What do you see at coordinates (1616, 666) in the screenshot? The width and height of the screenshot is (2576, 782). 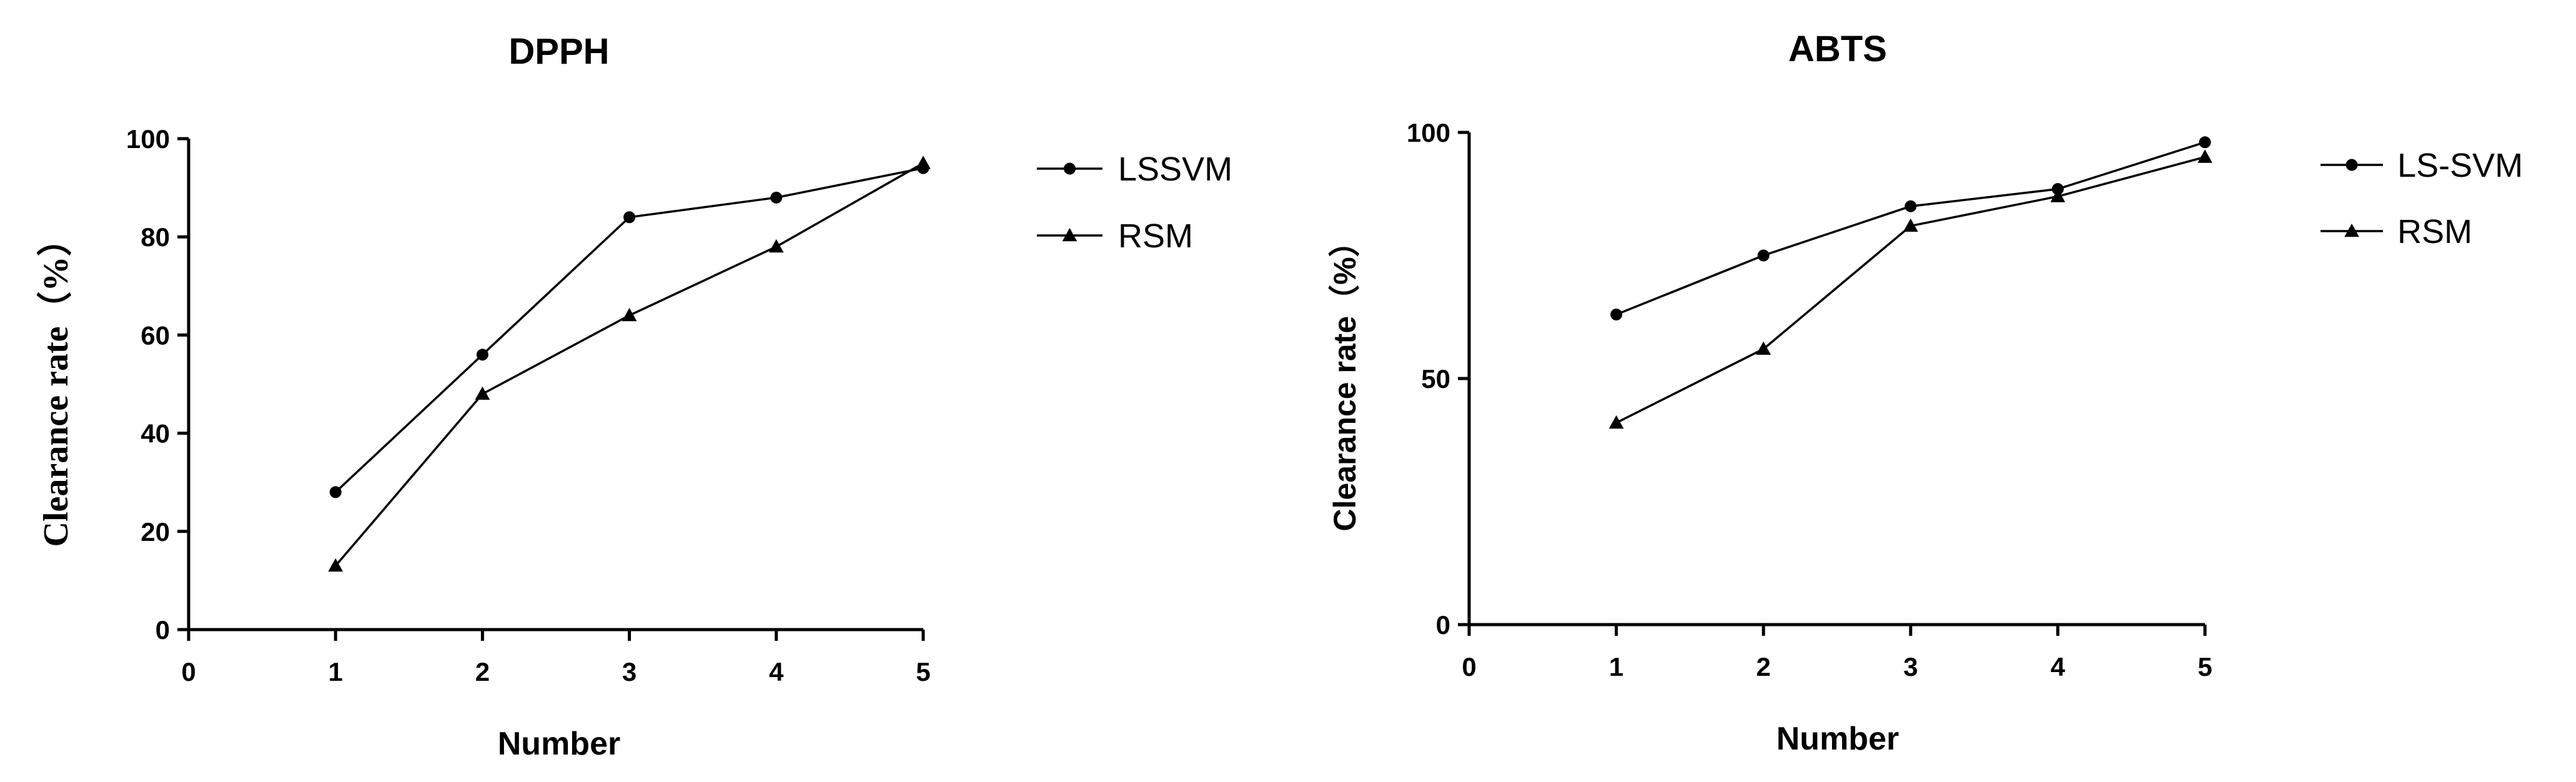 I see `chart-1-x-tick-label: 1` at bounding box center [1616, 666].